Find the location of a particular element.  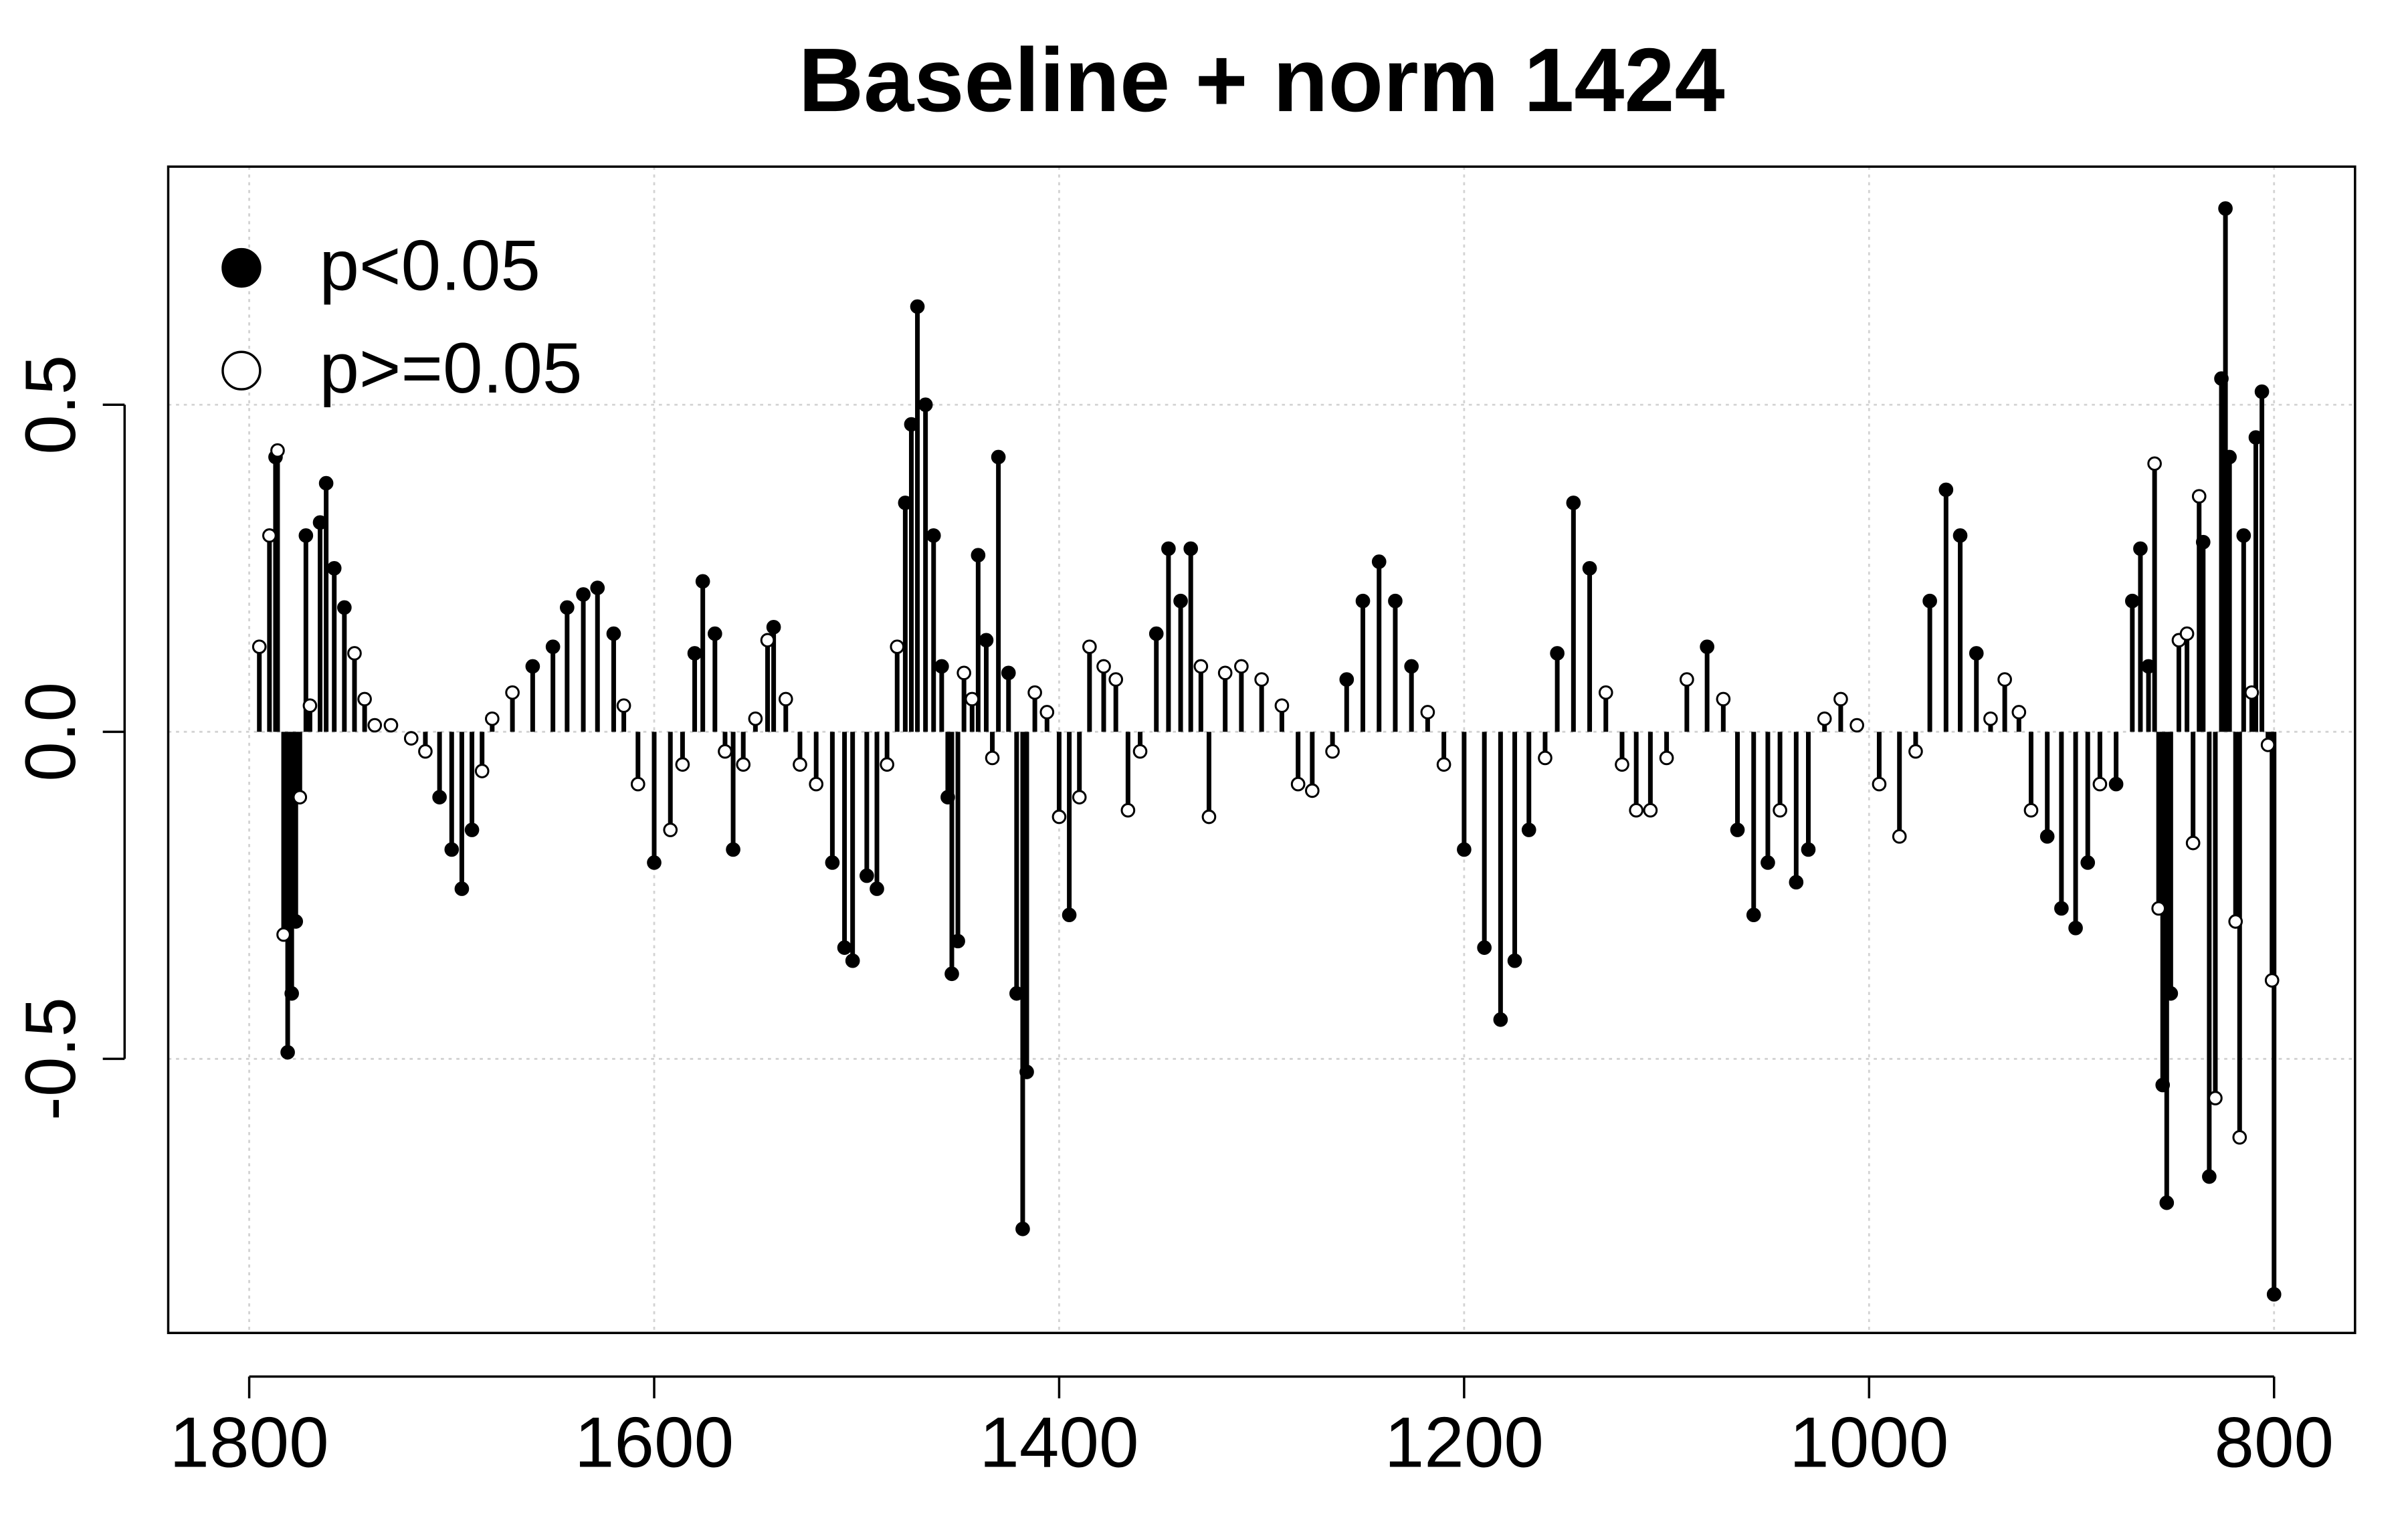

chart-title: Baseline + norm 1424 is located at coordinates (1262, 79).